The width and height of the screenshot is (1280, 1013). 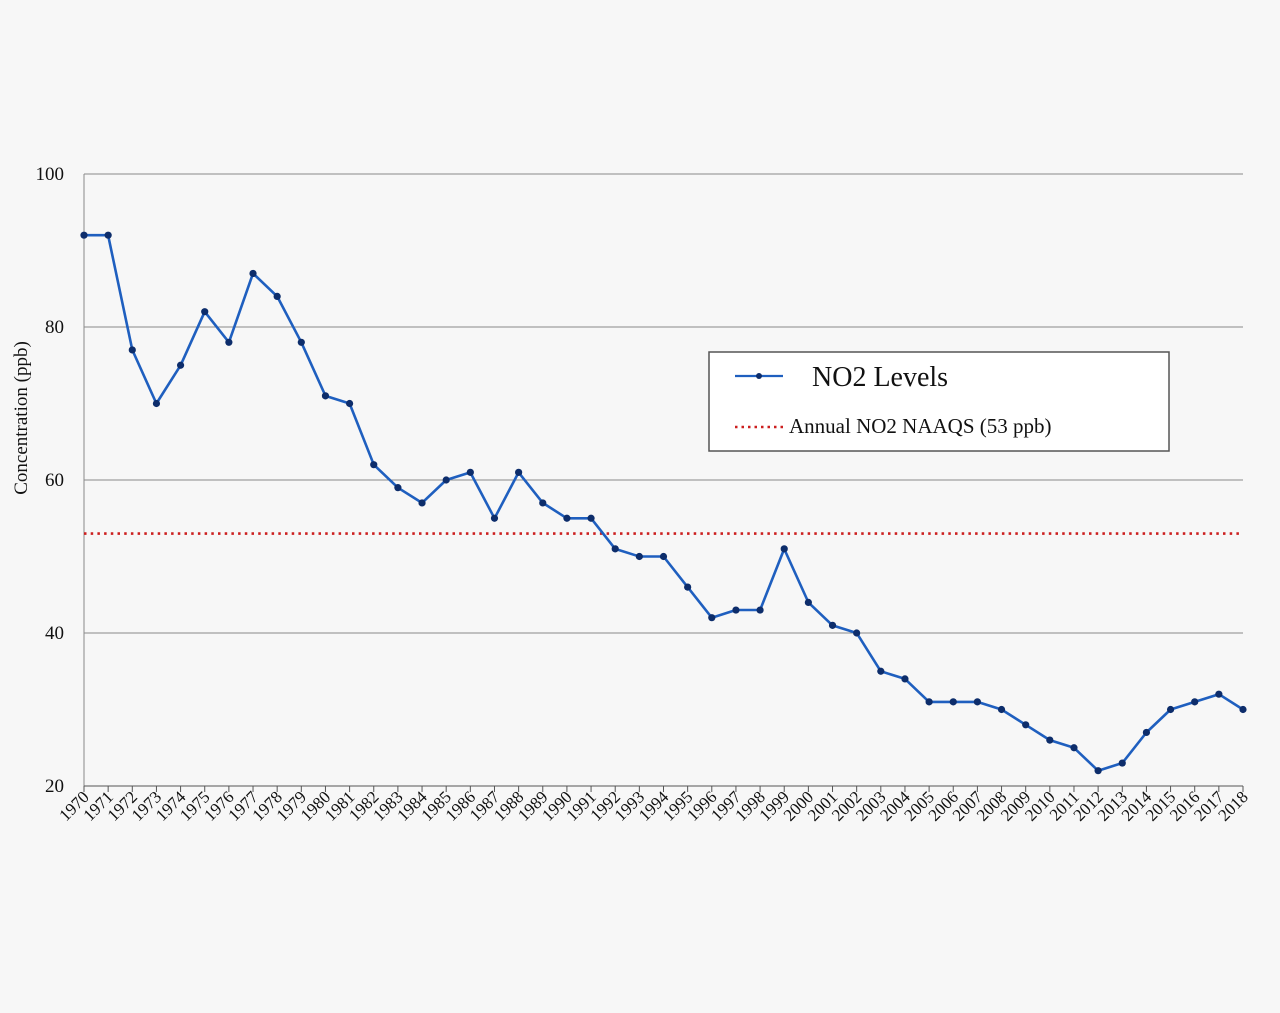 What do you see at coordinates (736, 610) in the screenshot?
I see `data-point-1997` at bounding box center [736, 610].